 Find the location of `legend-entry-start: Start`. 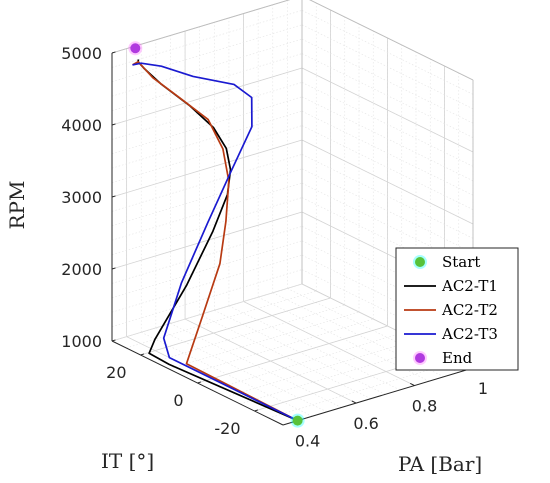

legend-entry-start: Start is located at coordinates (446, 262).